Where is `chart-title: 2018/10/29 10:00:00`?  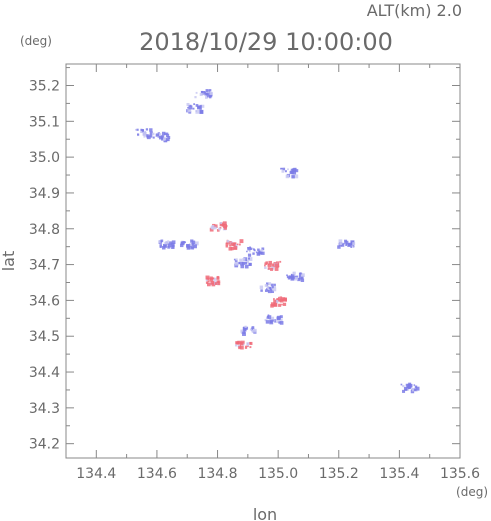 chart-title: 2018/10/29 10:00:00 is located at coordinates (266, 42).